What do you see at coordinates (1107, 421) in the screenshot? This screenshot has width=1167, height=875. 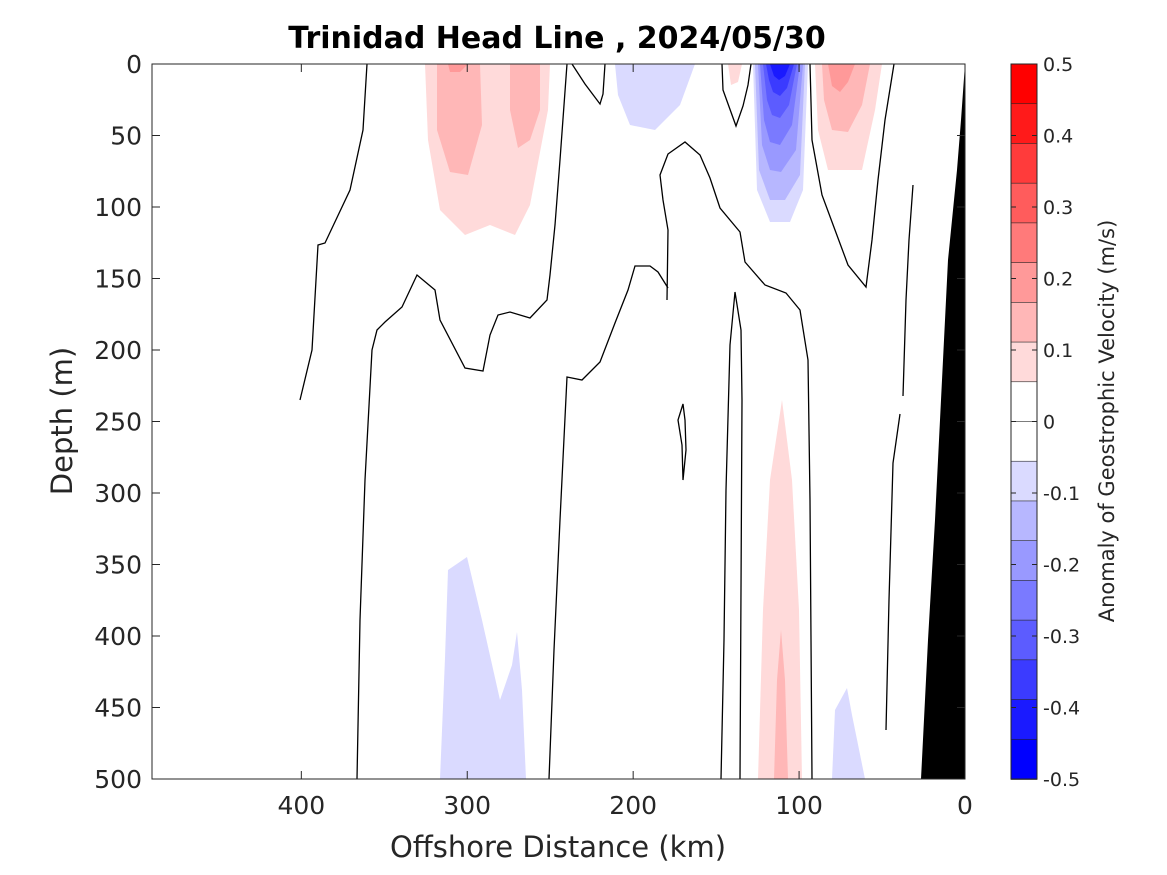 I see `colorbar-label: Anomaly of Geostrophic Velocity (m/s)` at bounding box center [1107, 421].